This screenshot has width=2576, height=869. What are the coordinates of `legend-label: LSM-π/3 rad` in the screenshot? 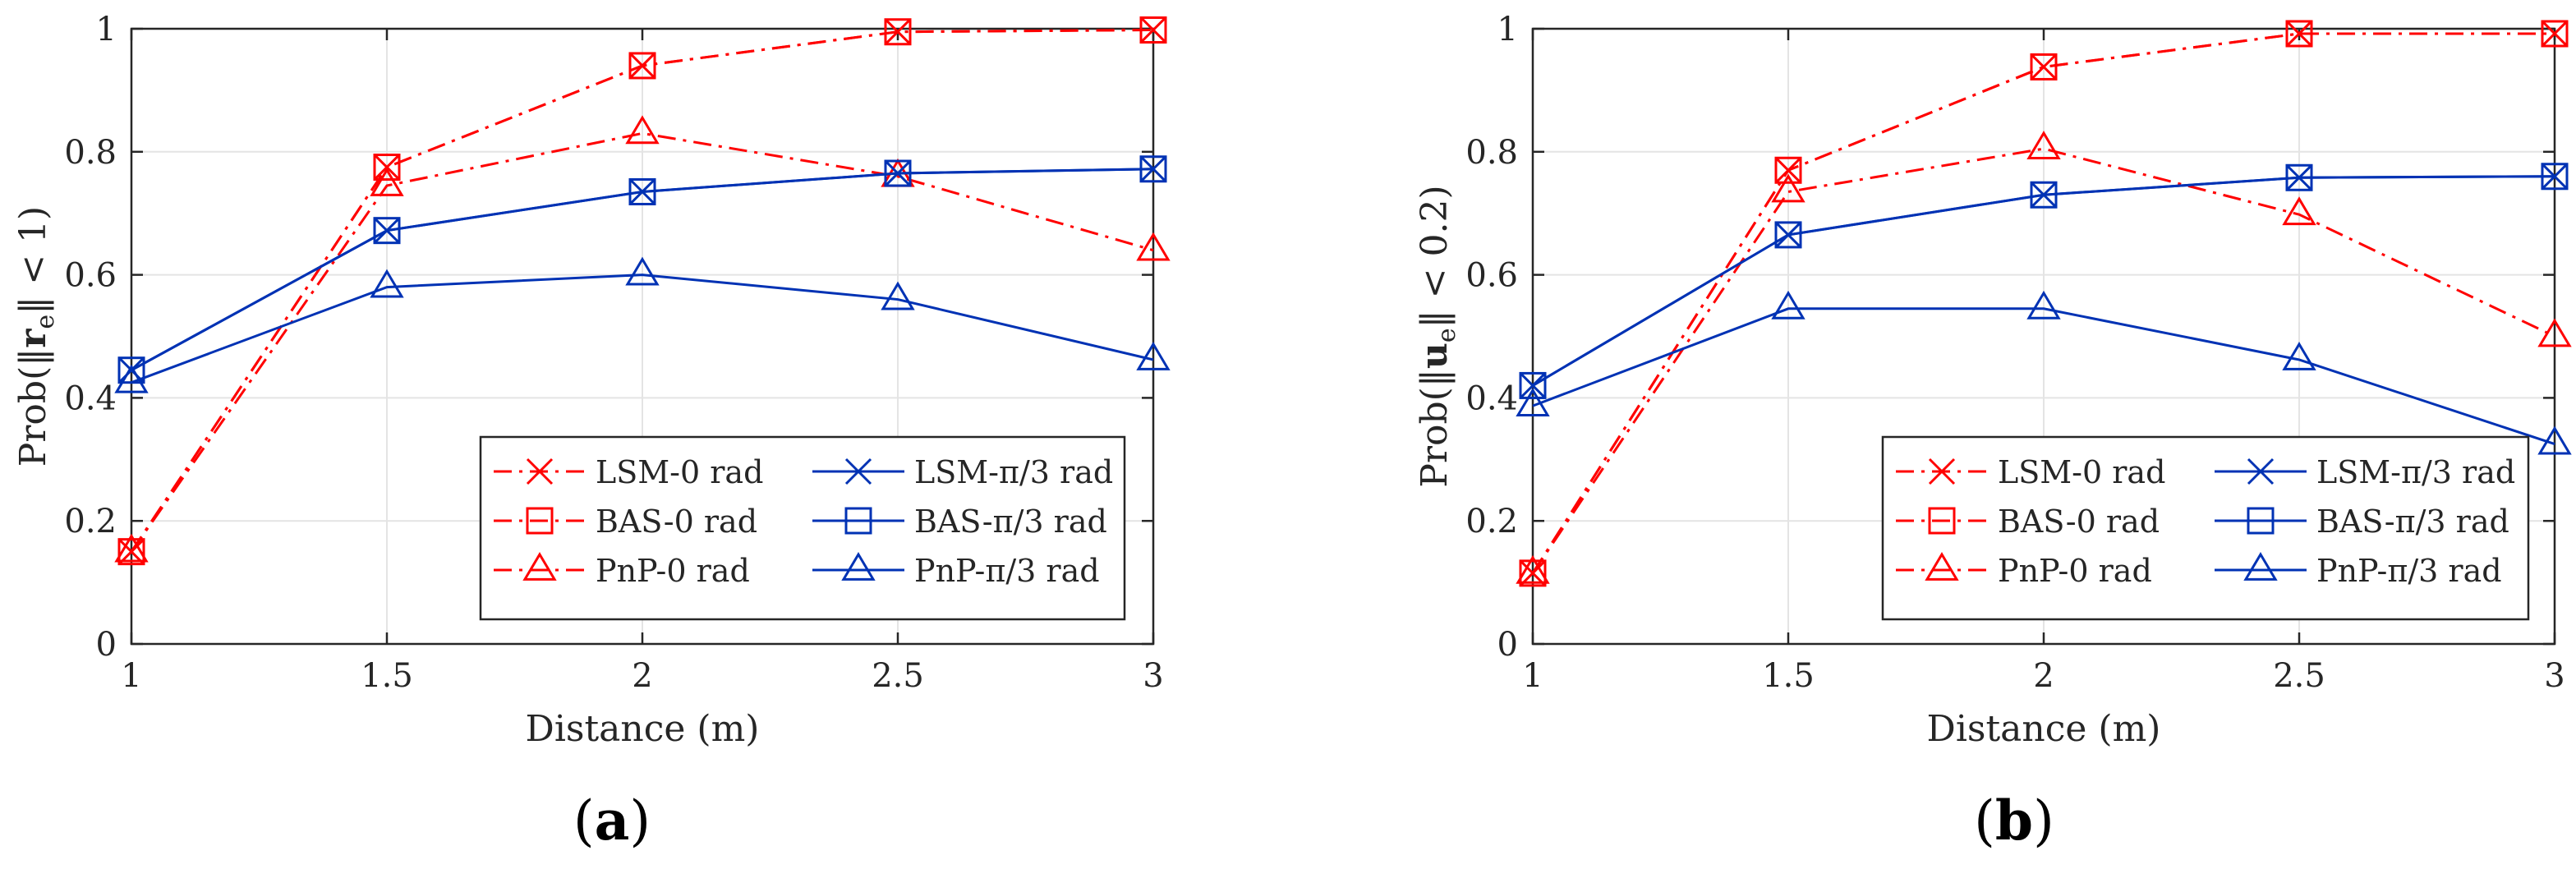 It's located at (1013, 472).